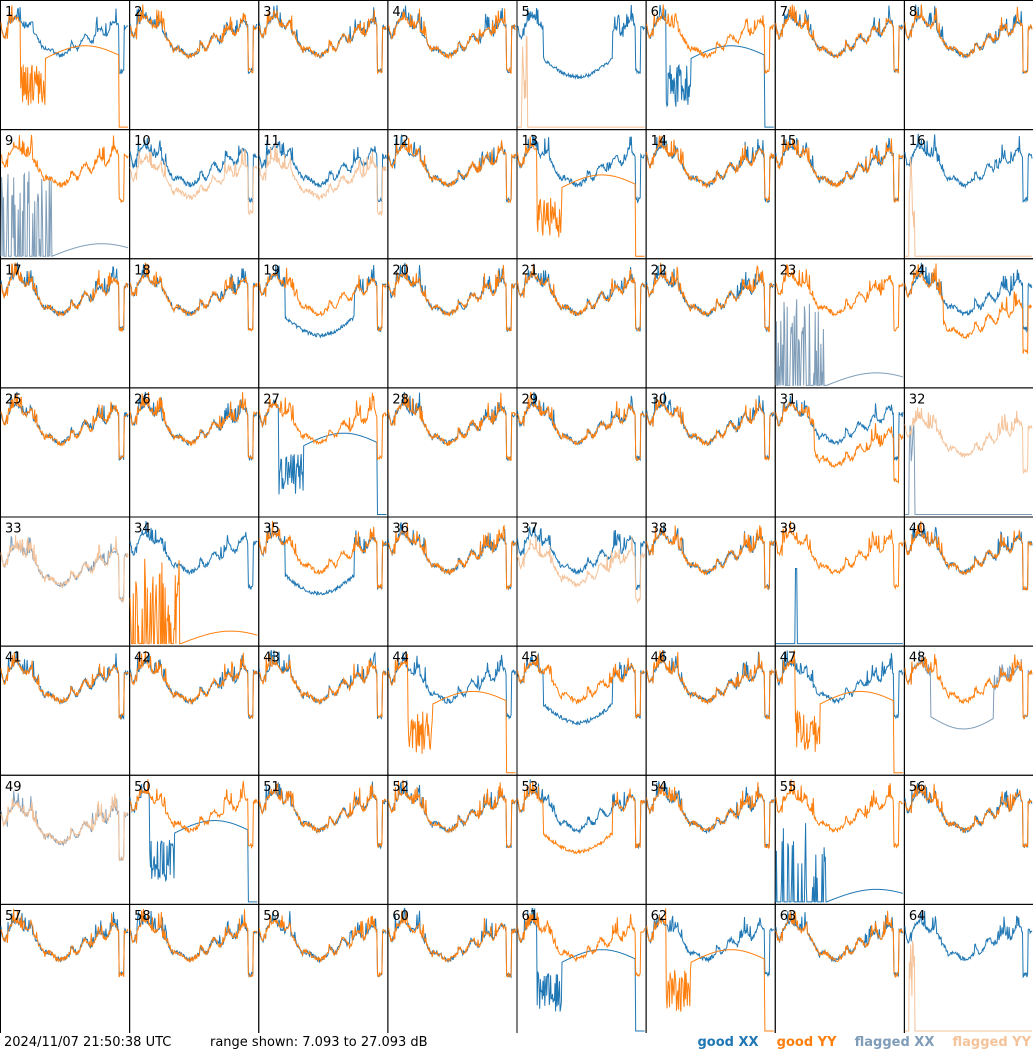 The width and height of the screenshot is (1033, 1053). I want to click on panel-24: 24, so click(968, 323).